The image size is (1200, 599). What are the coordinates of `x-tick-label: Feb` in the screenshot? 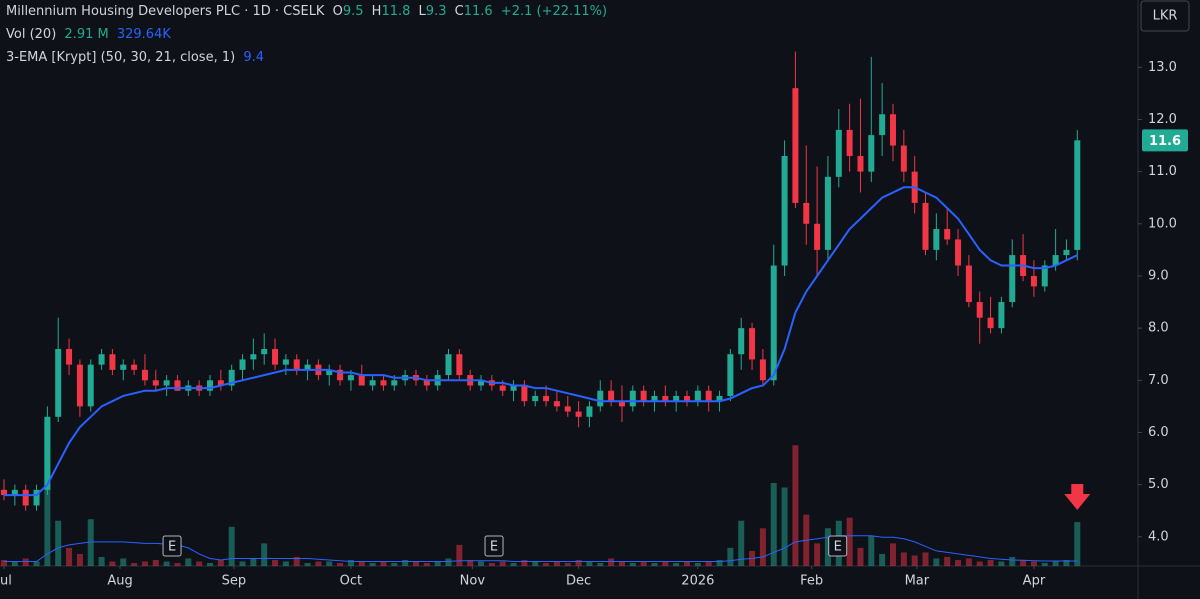 It's located at (811, 581).